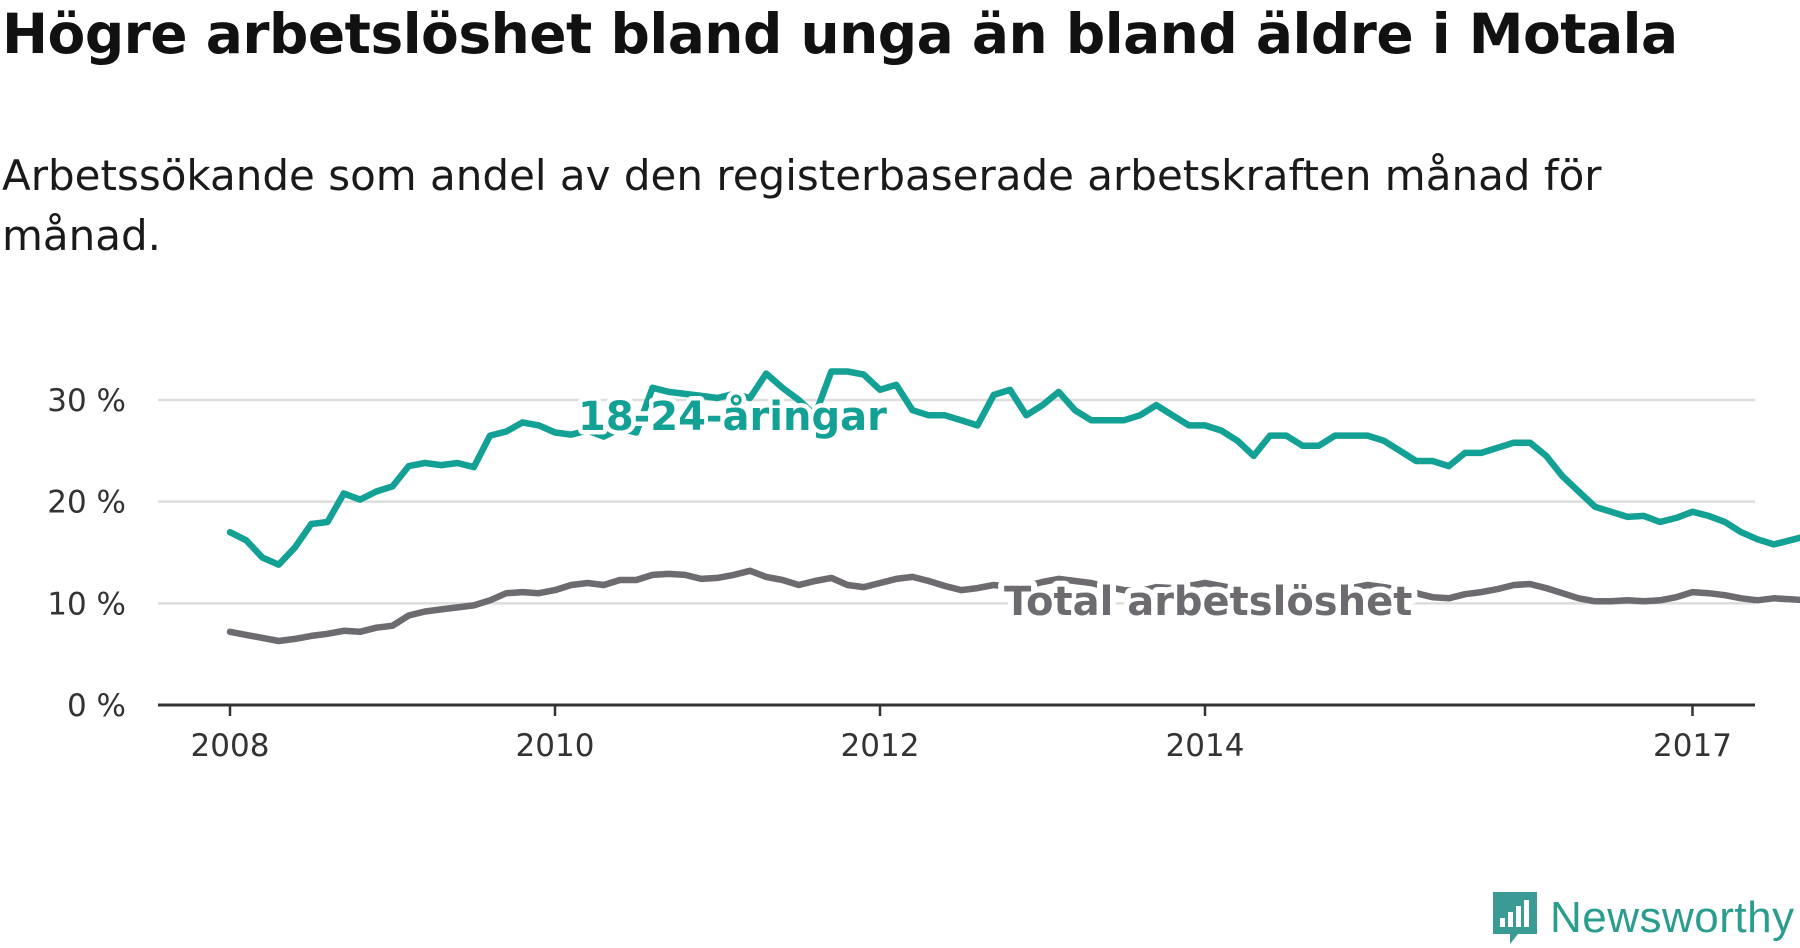  I want to click on newsworthy-logo-icon, so click(1515, 918).